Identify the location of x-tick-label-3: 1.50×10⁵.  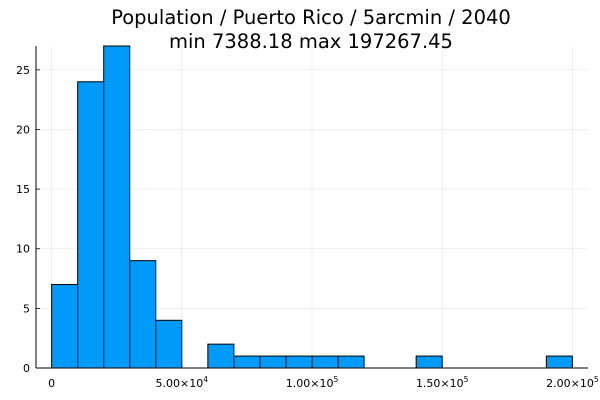
(442, 382).